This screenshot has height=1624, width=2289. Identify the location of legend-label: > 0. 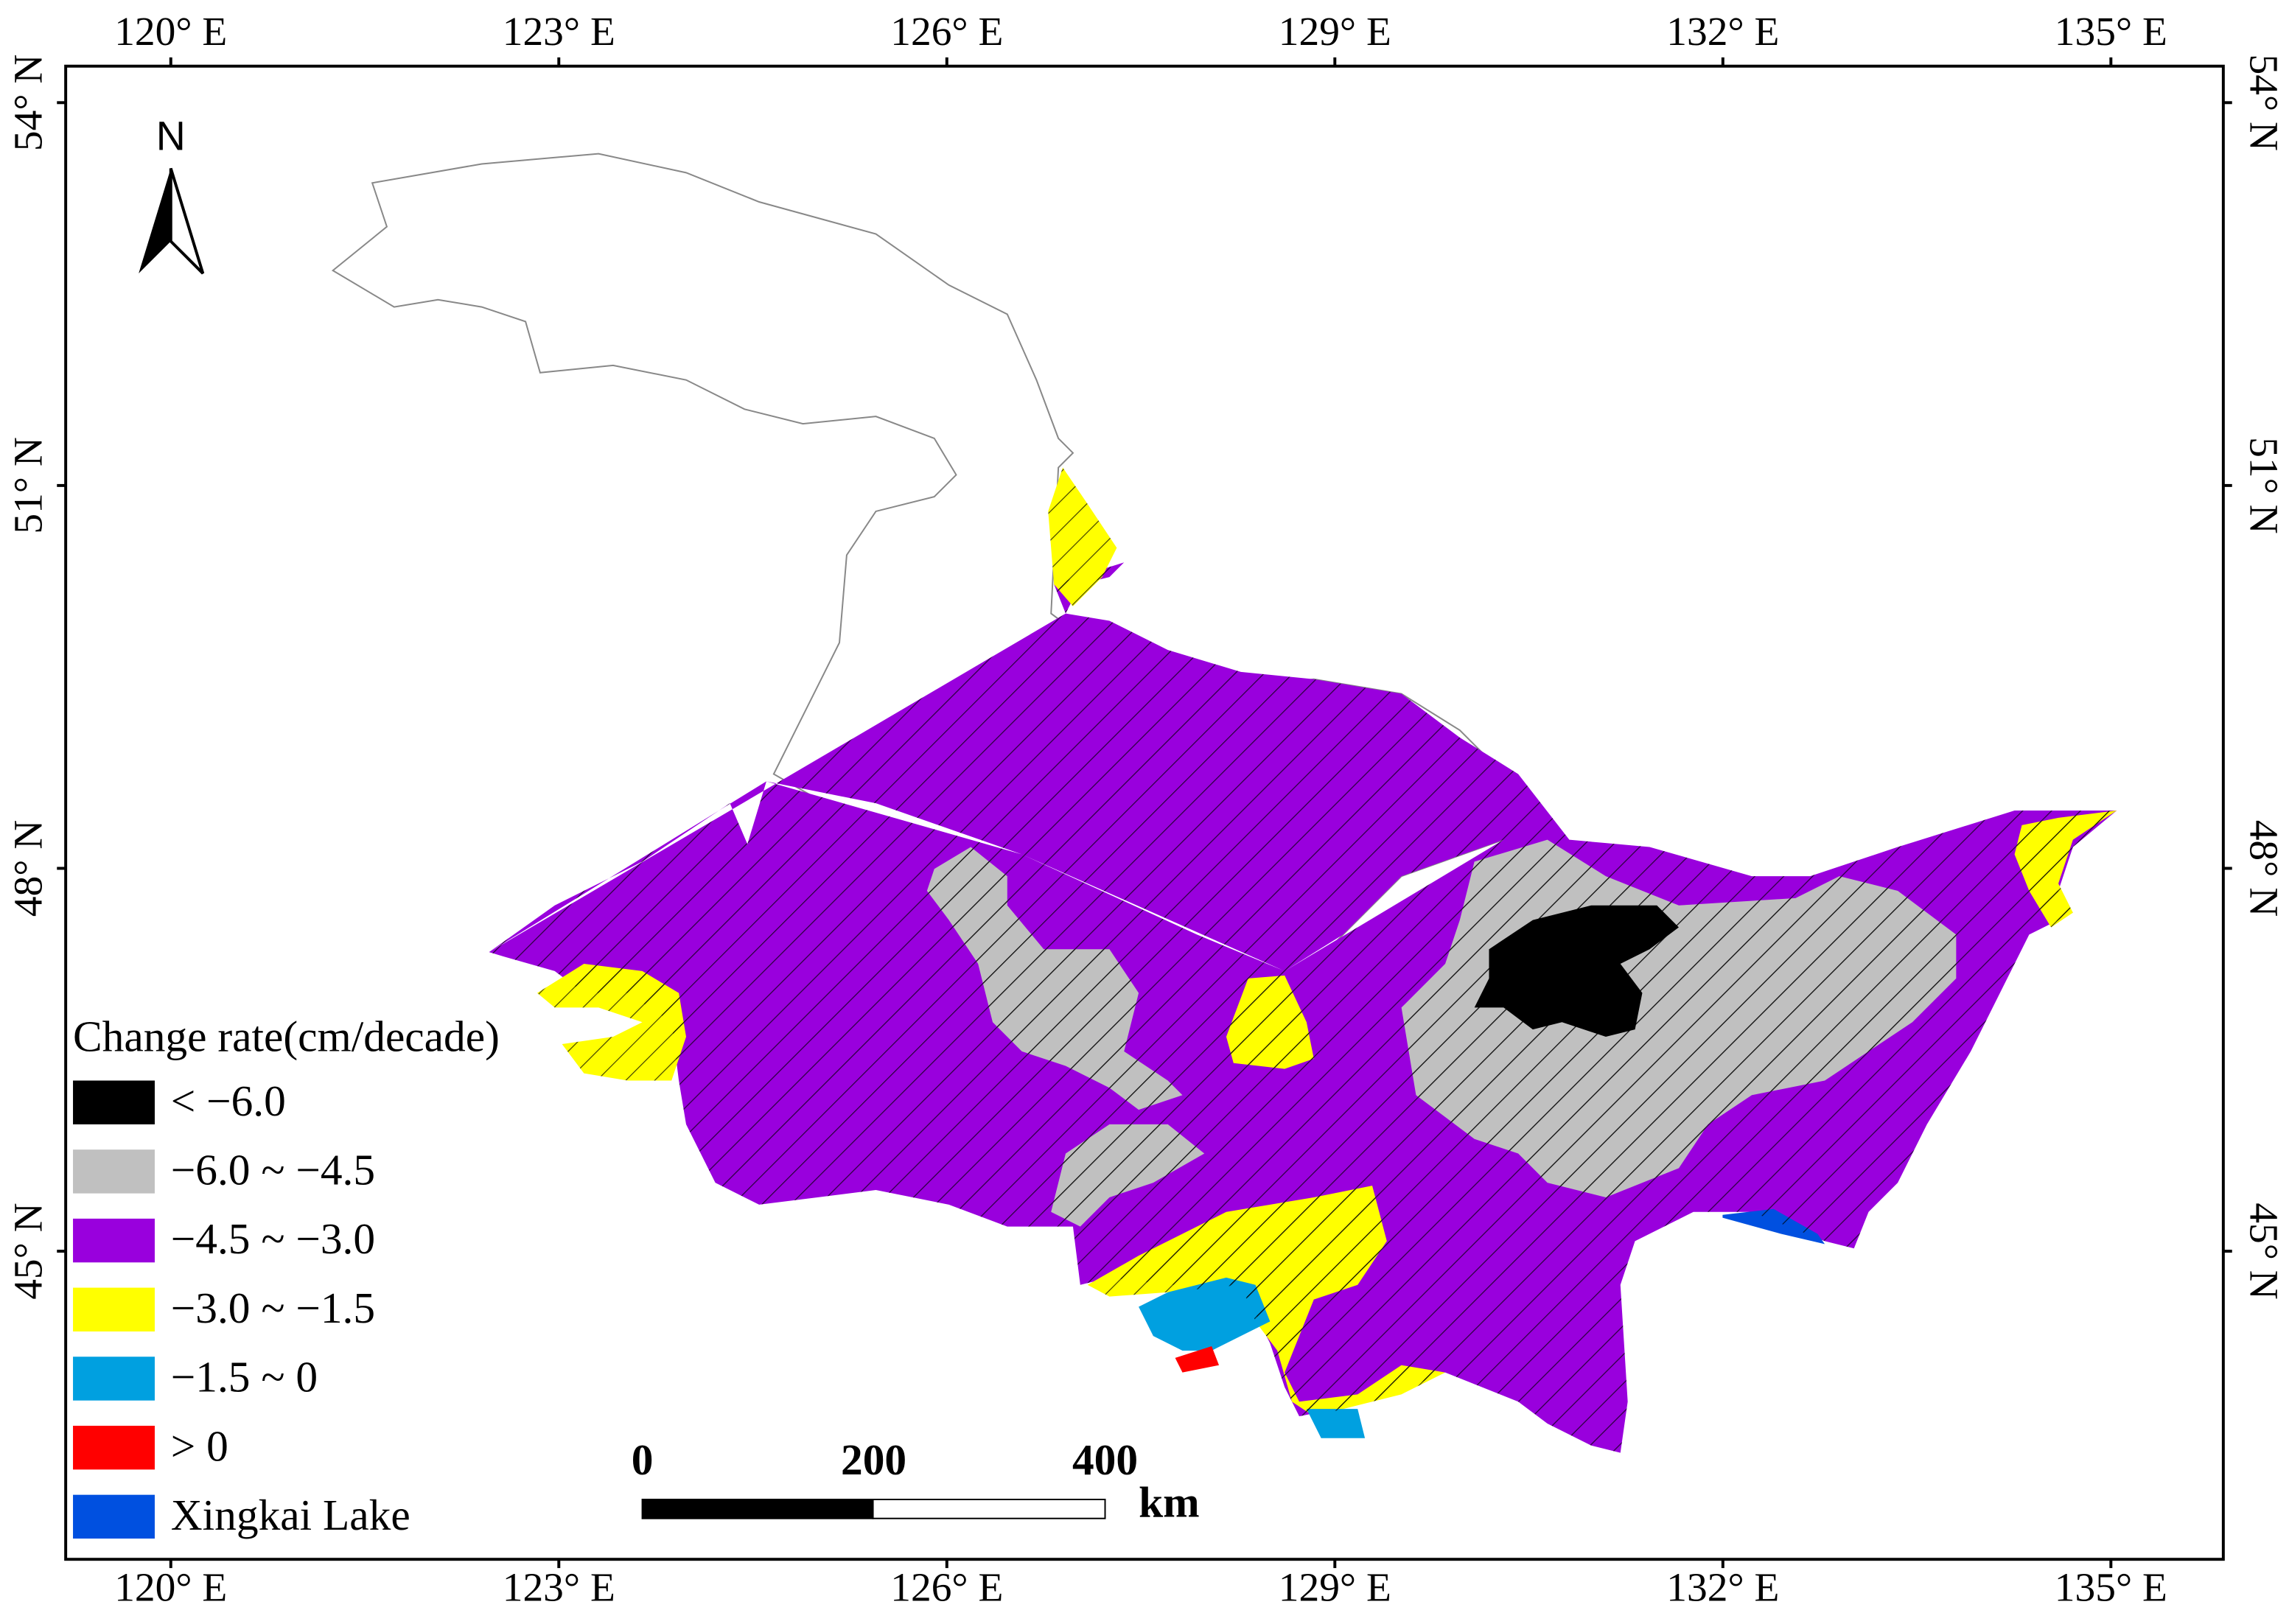
(199, 1445).